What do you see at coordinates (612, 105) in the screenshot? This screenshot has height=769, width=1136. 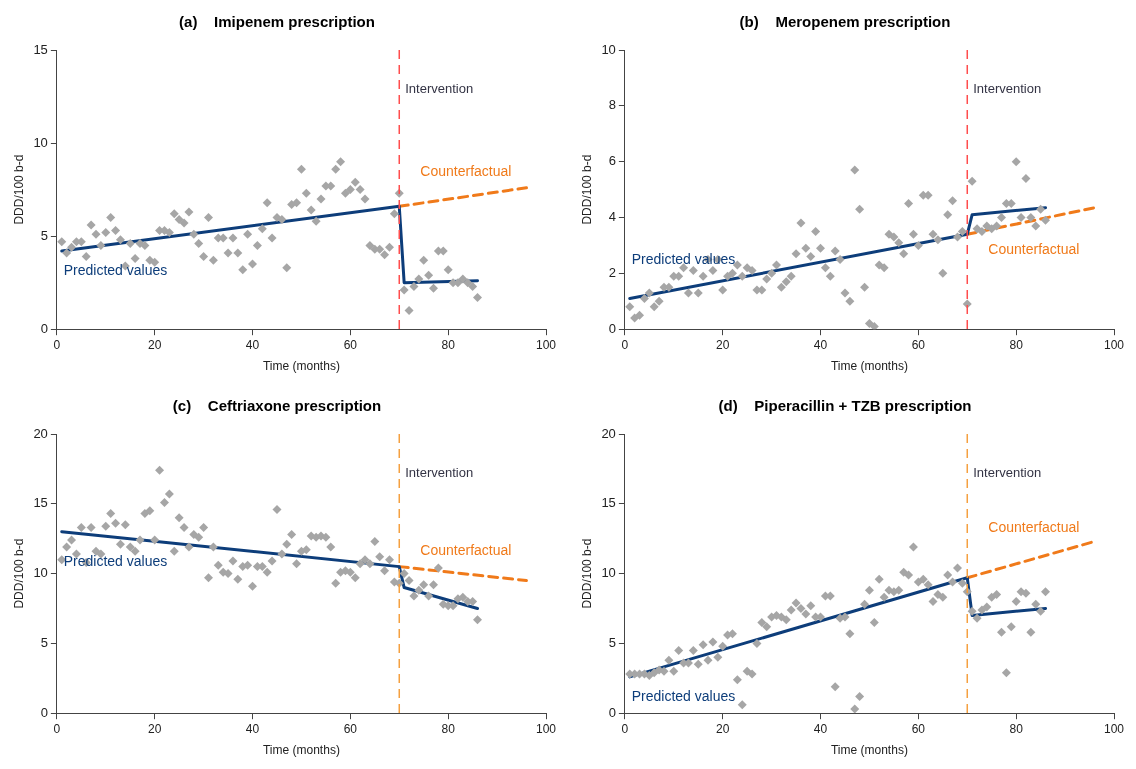 I see `y-tick-label: 8` at bounding box center [612, 105].